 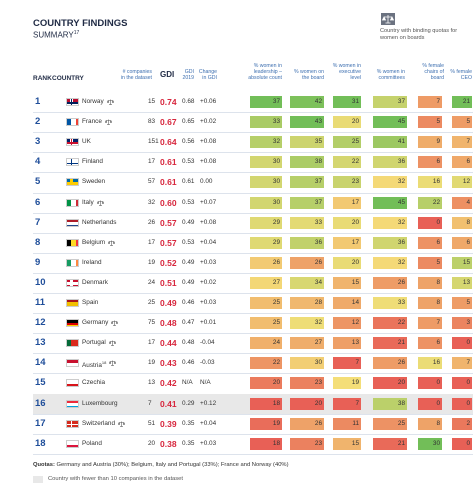 I want to click on heat-cell: 6, so click(x=430, y=343).